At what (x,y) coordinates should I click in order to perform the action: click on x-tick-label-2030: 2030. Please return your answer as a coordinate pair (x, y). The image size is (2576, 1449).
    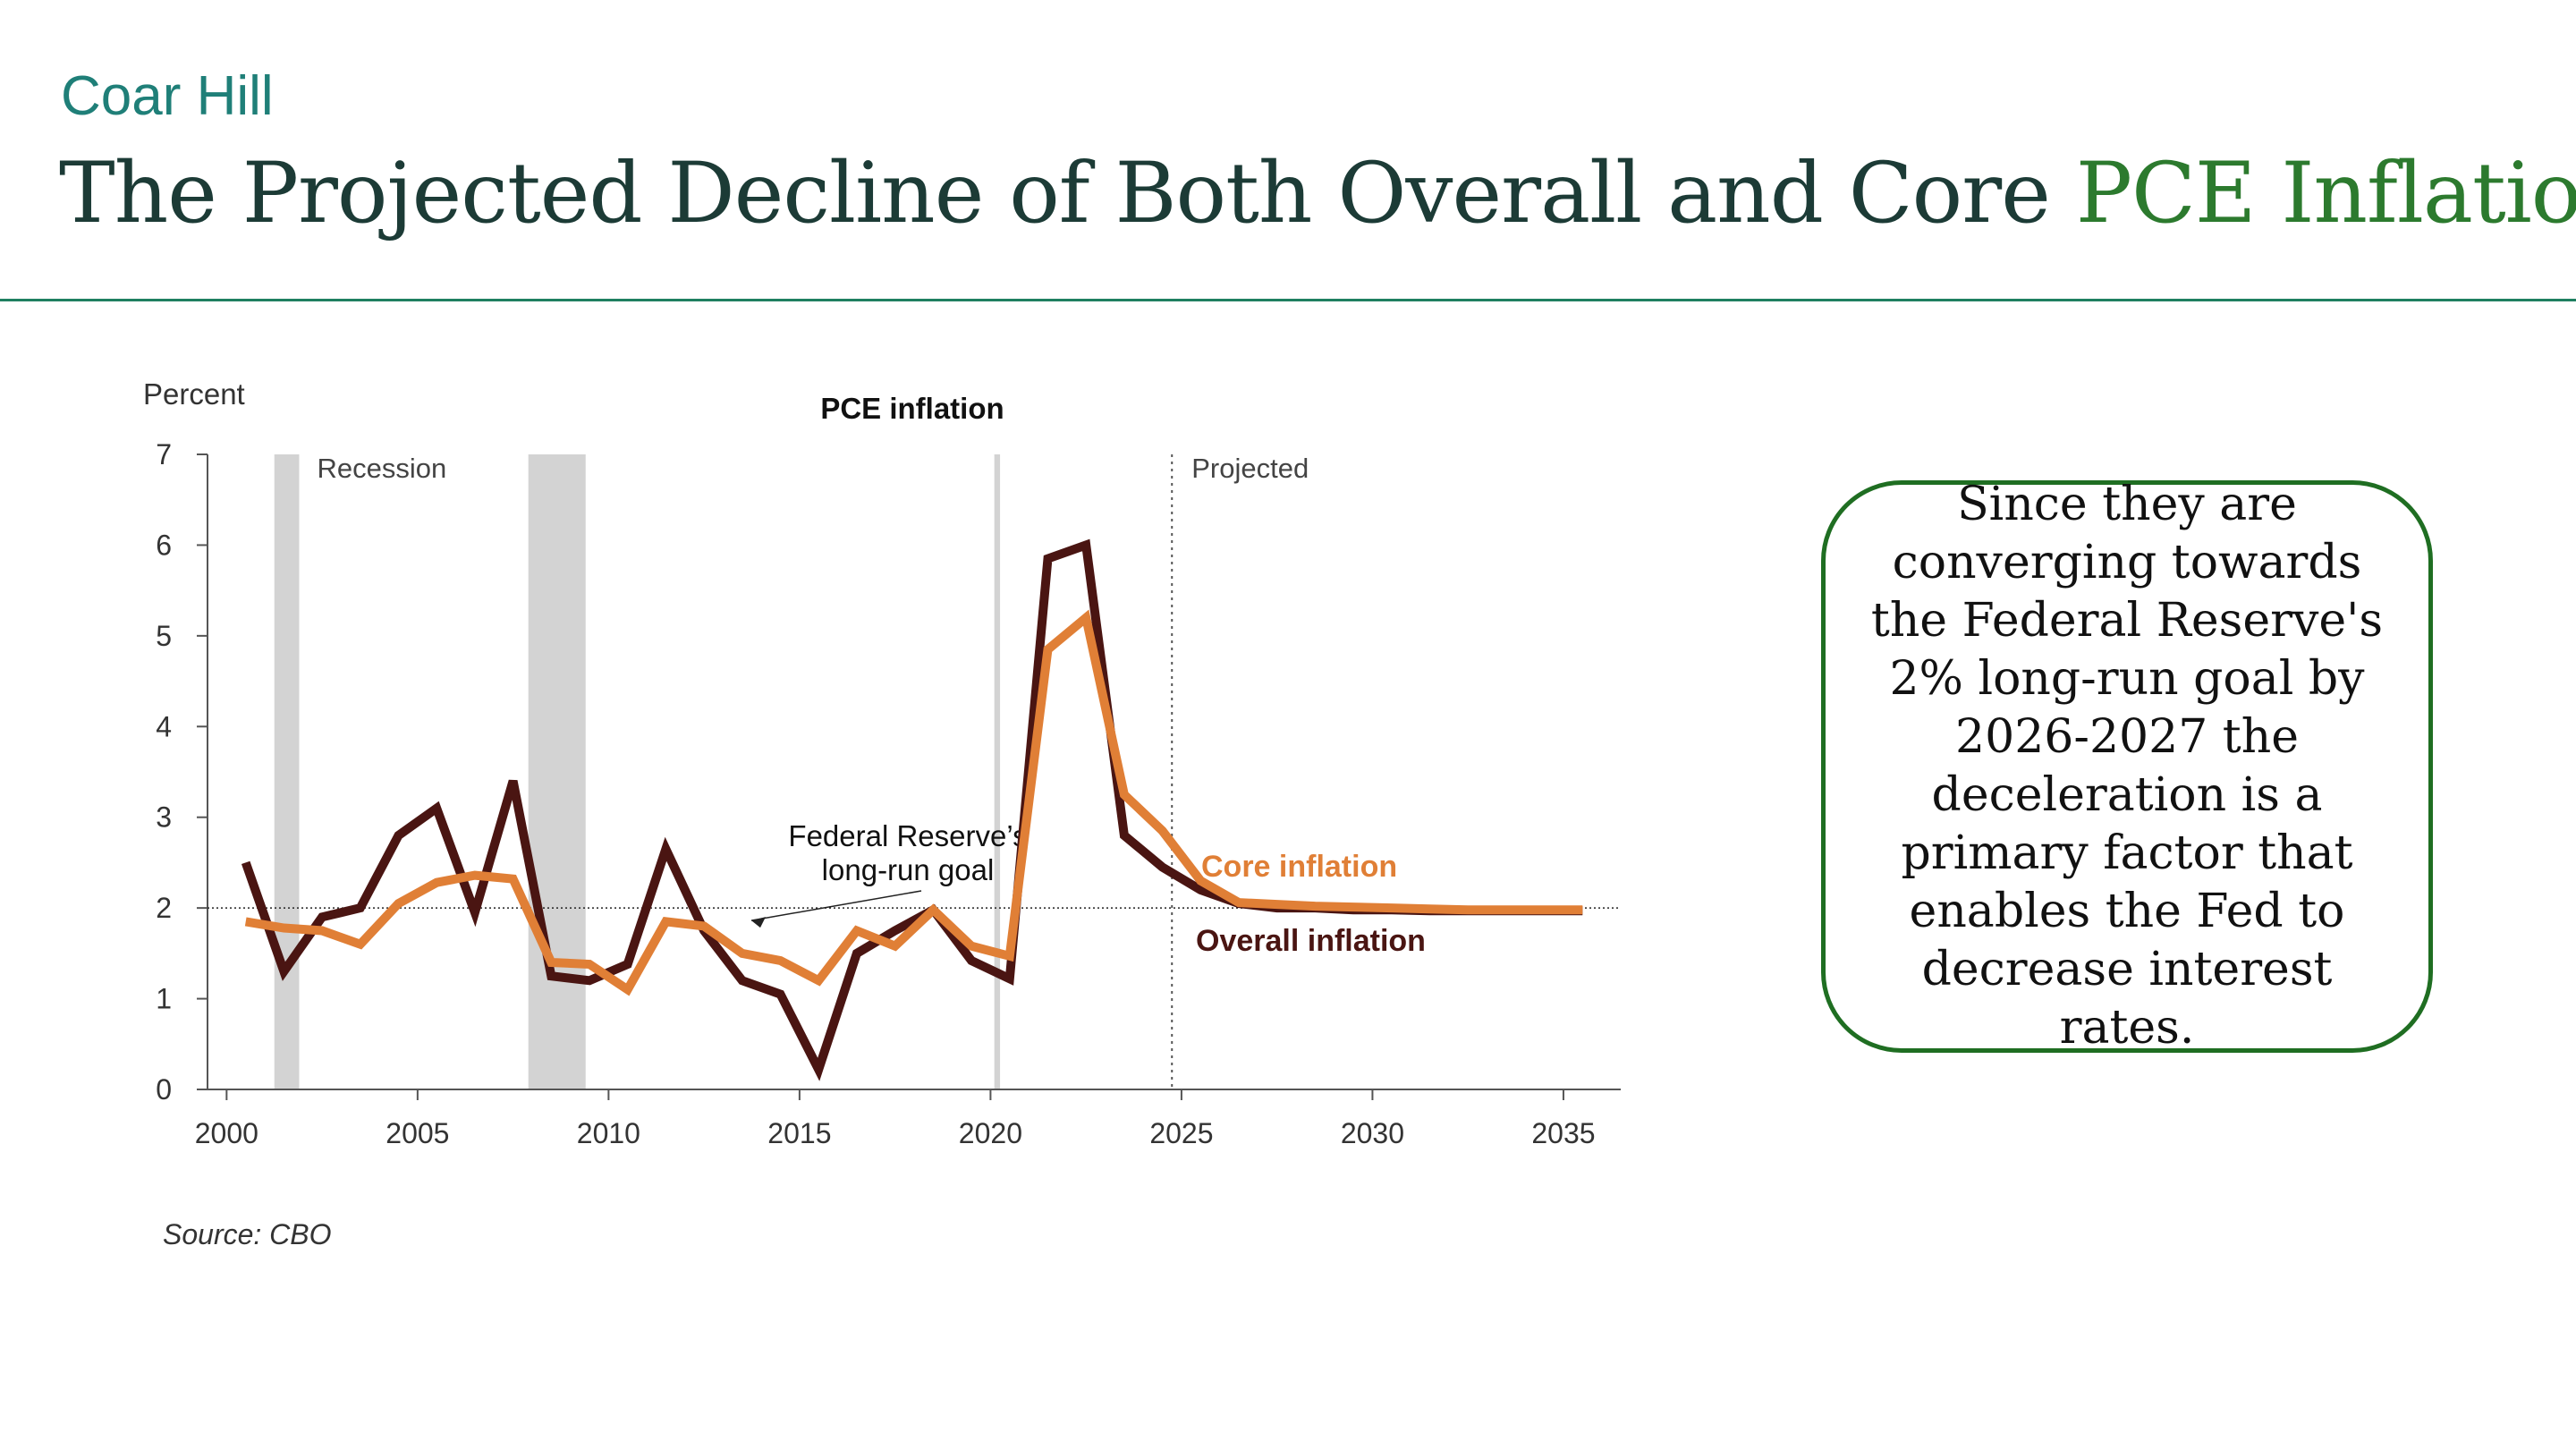
    Looking at the image, I should click on (1372, 1133).